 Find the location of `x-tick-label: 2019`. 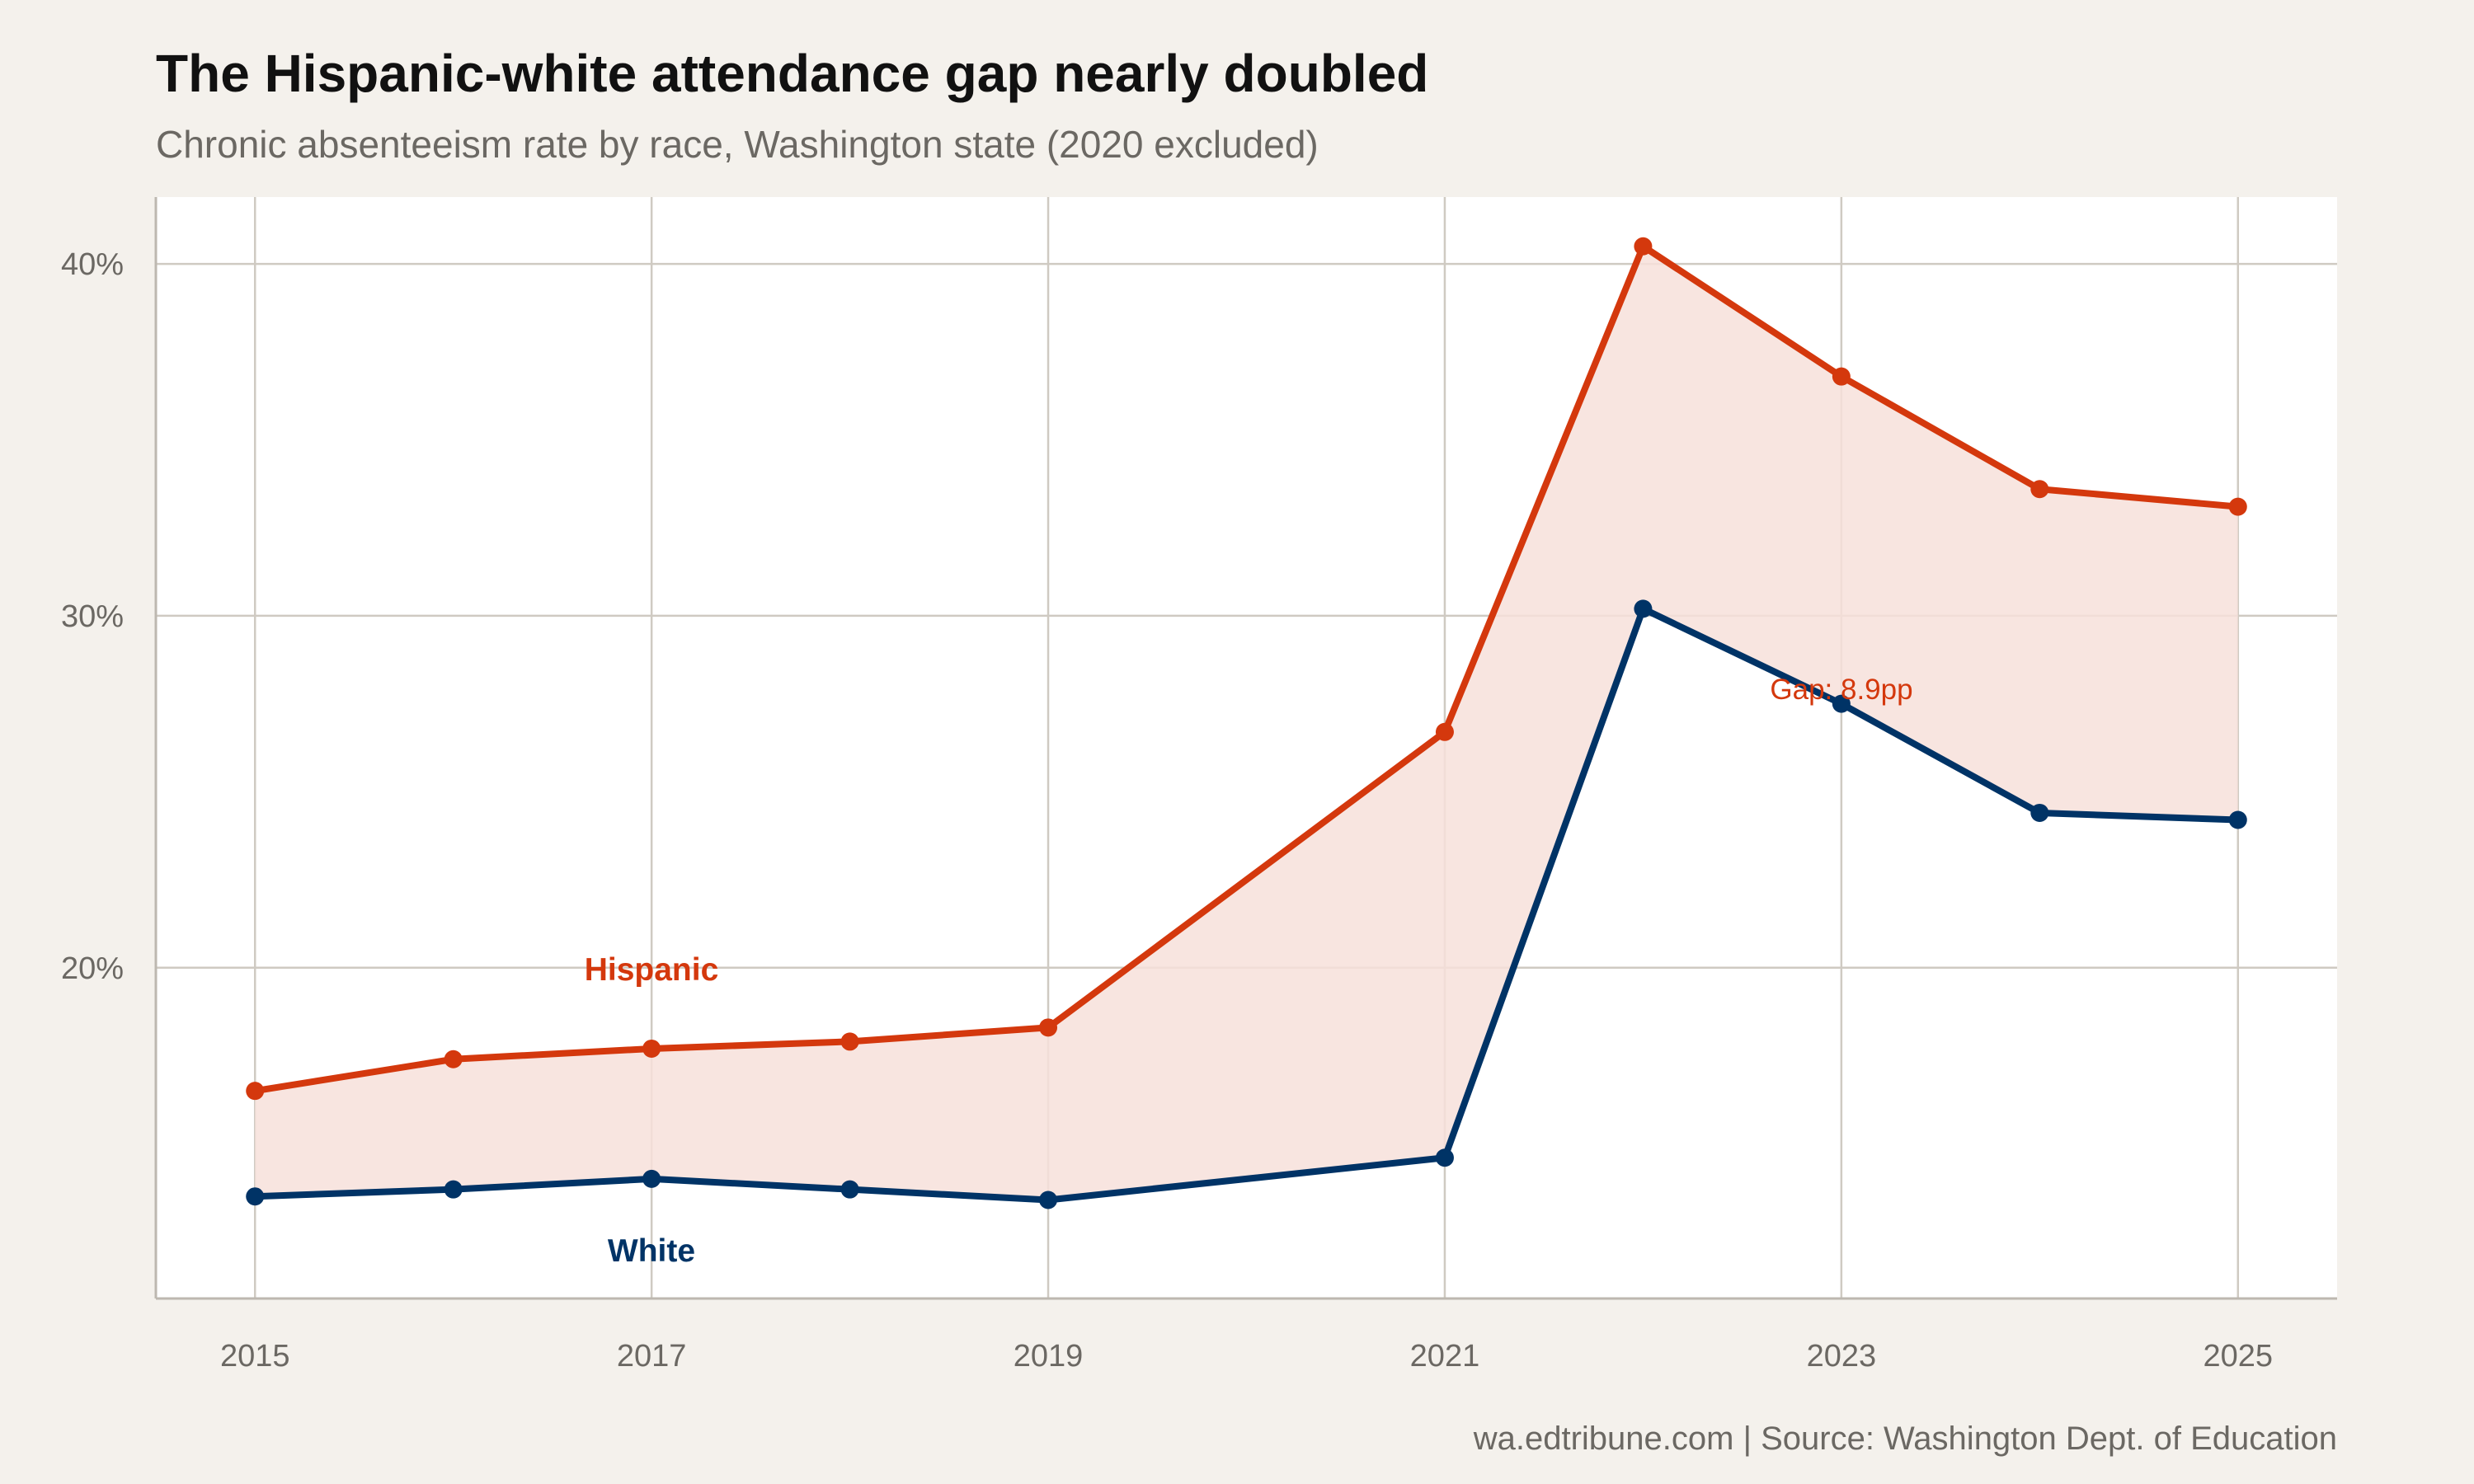

x-tick-label: 2019 is located at coordinates (1049, 1356).